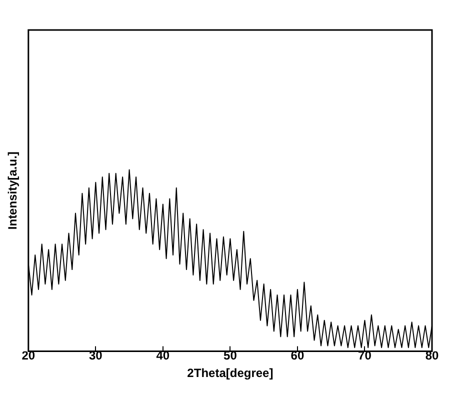 The height and width of the screenshot is (399, 452). I want to click on y-axis-title: Intensity[a.u.], so click(13, 191).